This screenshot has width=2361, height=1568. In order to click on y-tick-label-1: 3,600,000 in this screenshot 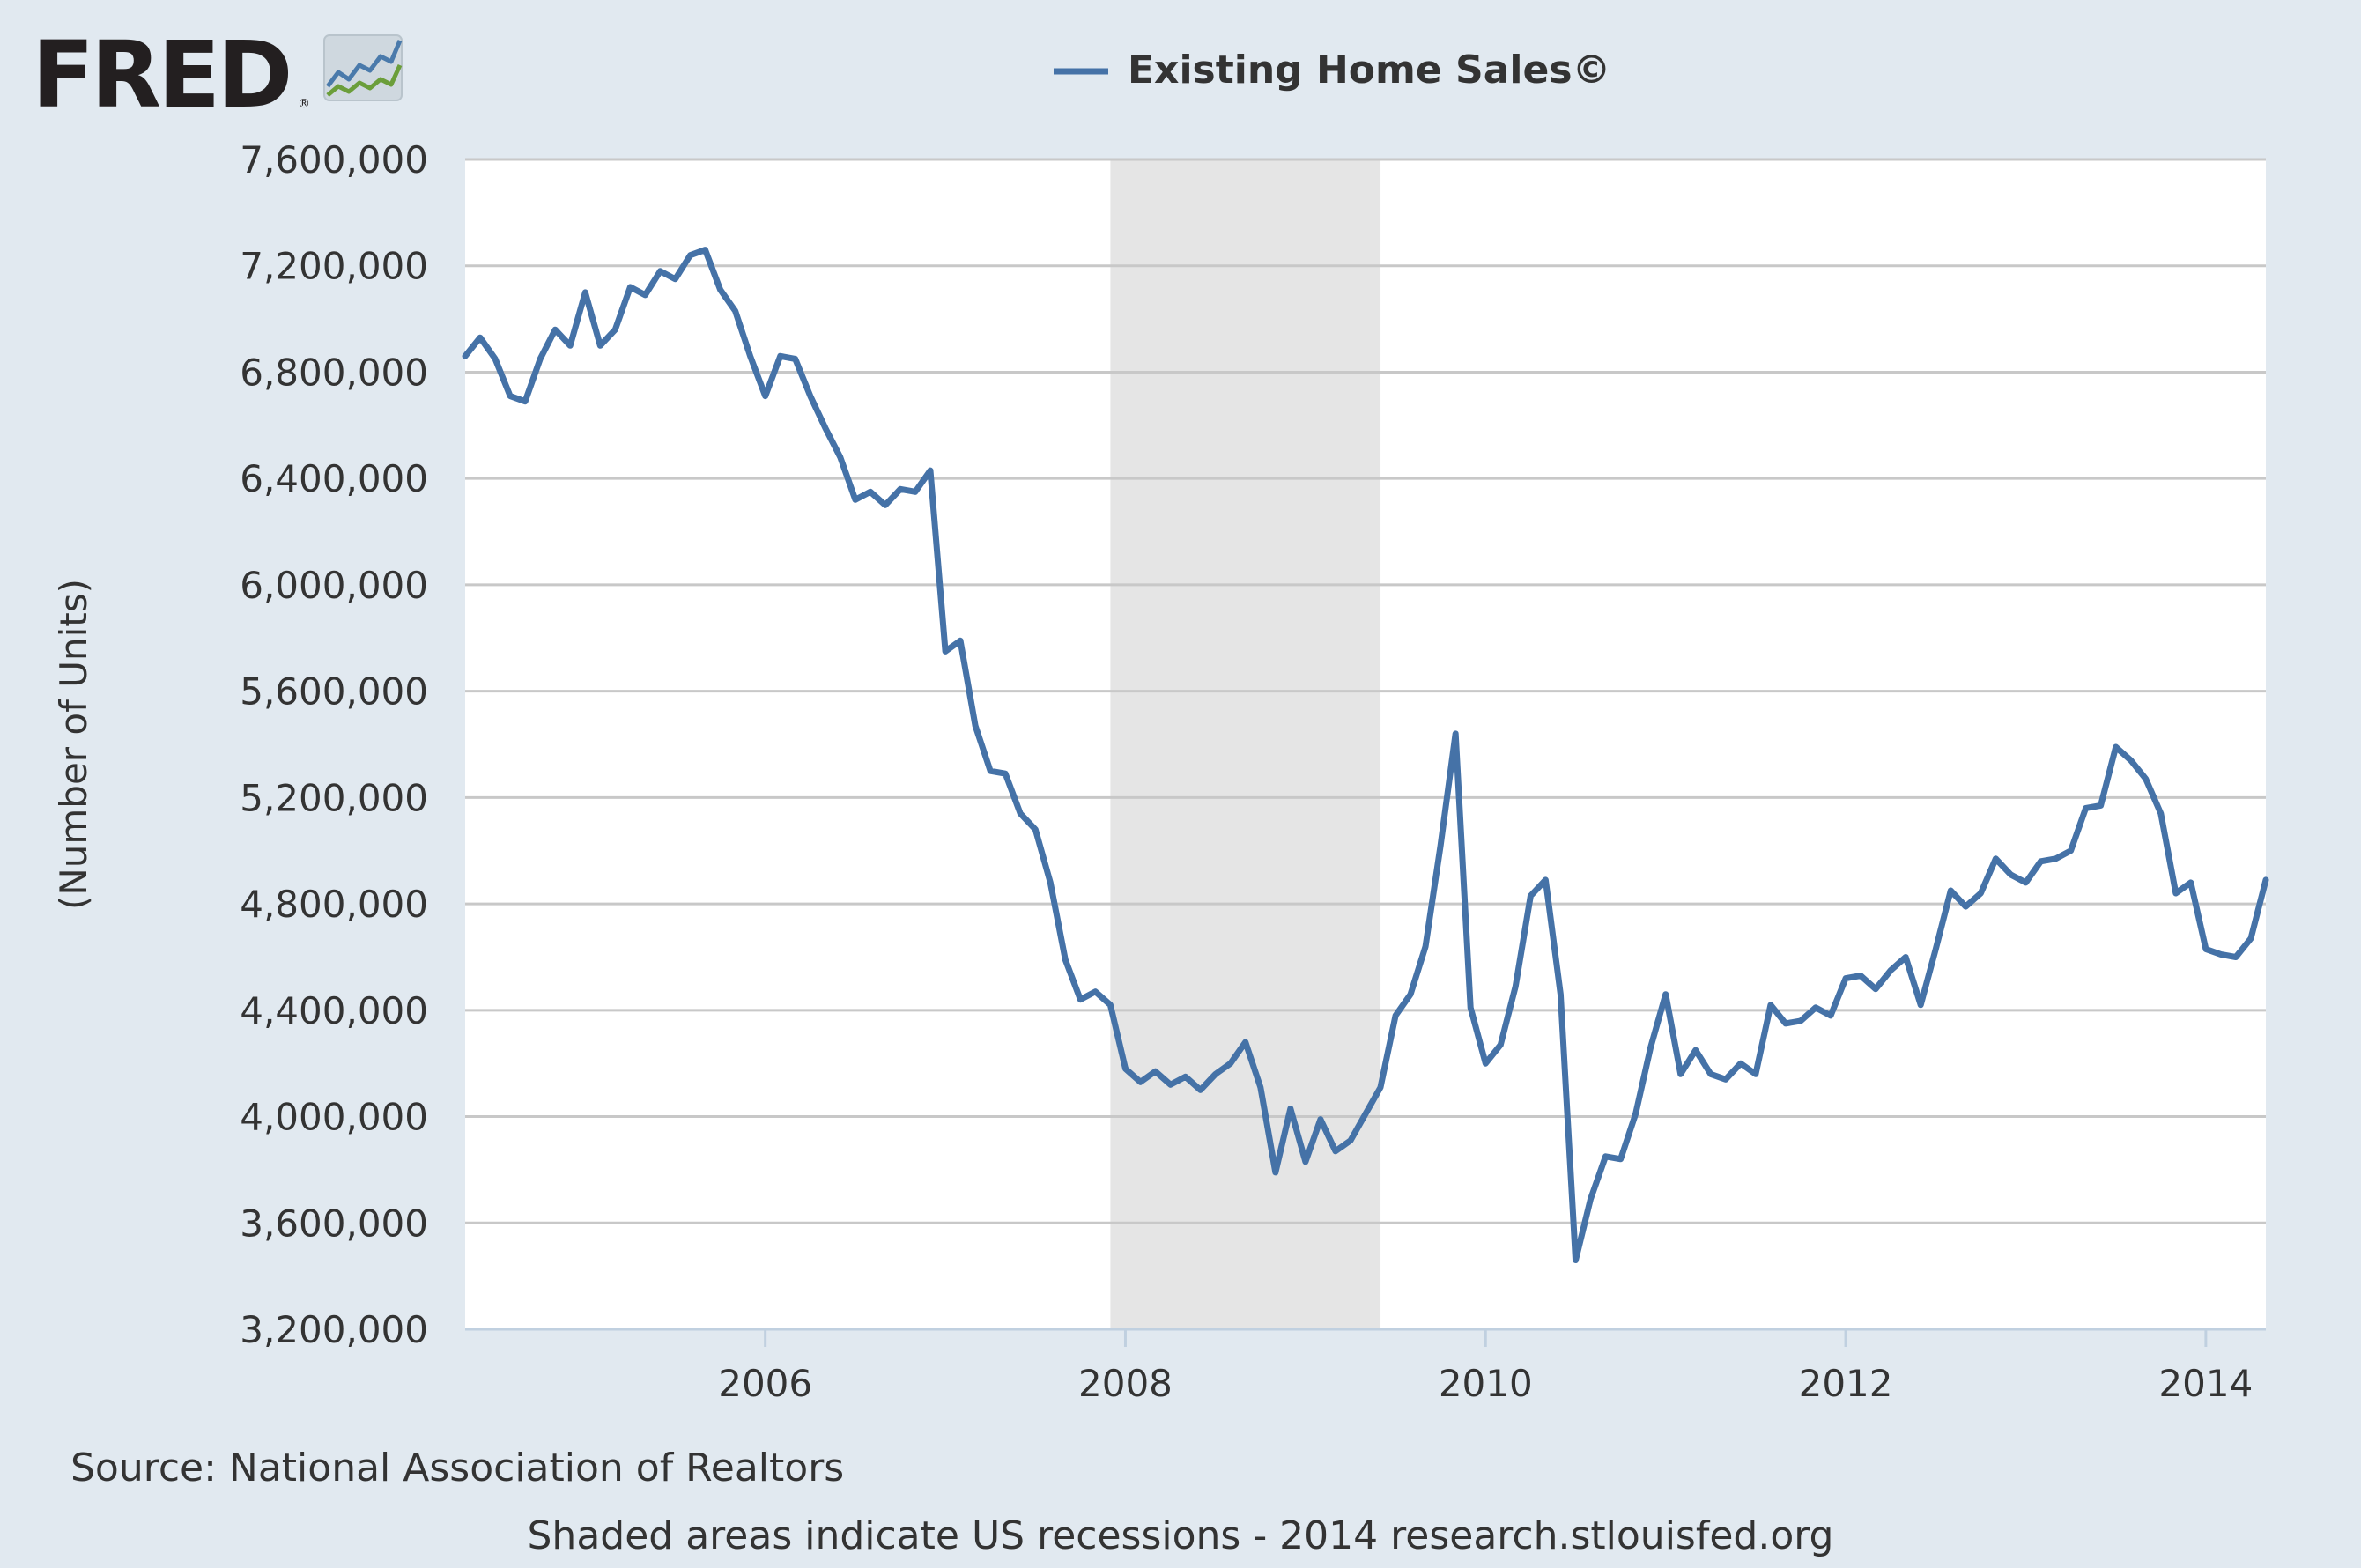, I will do `click(334, 1223)`.